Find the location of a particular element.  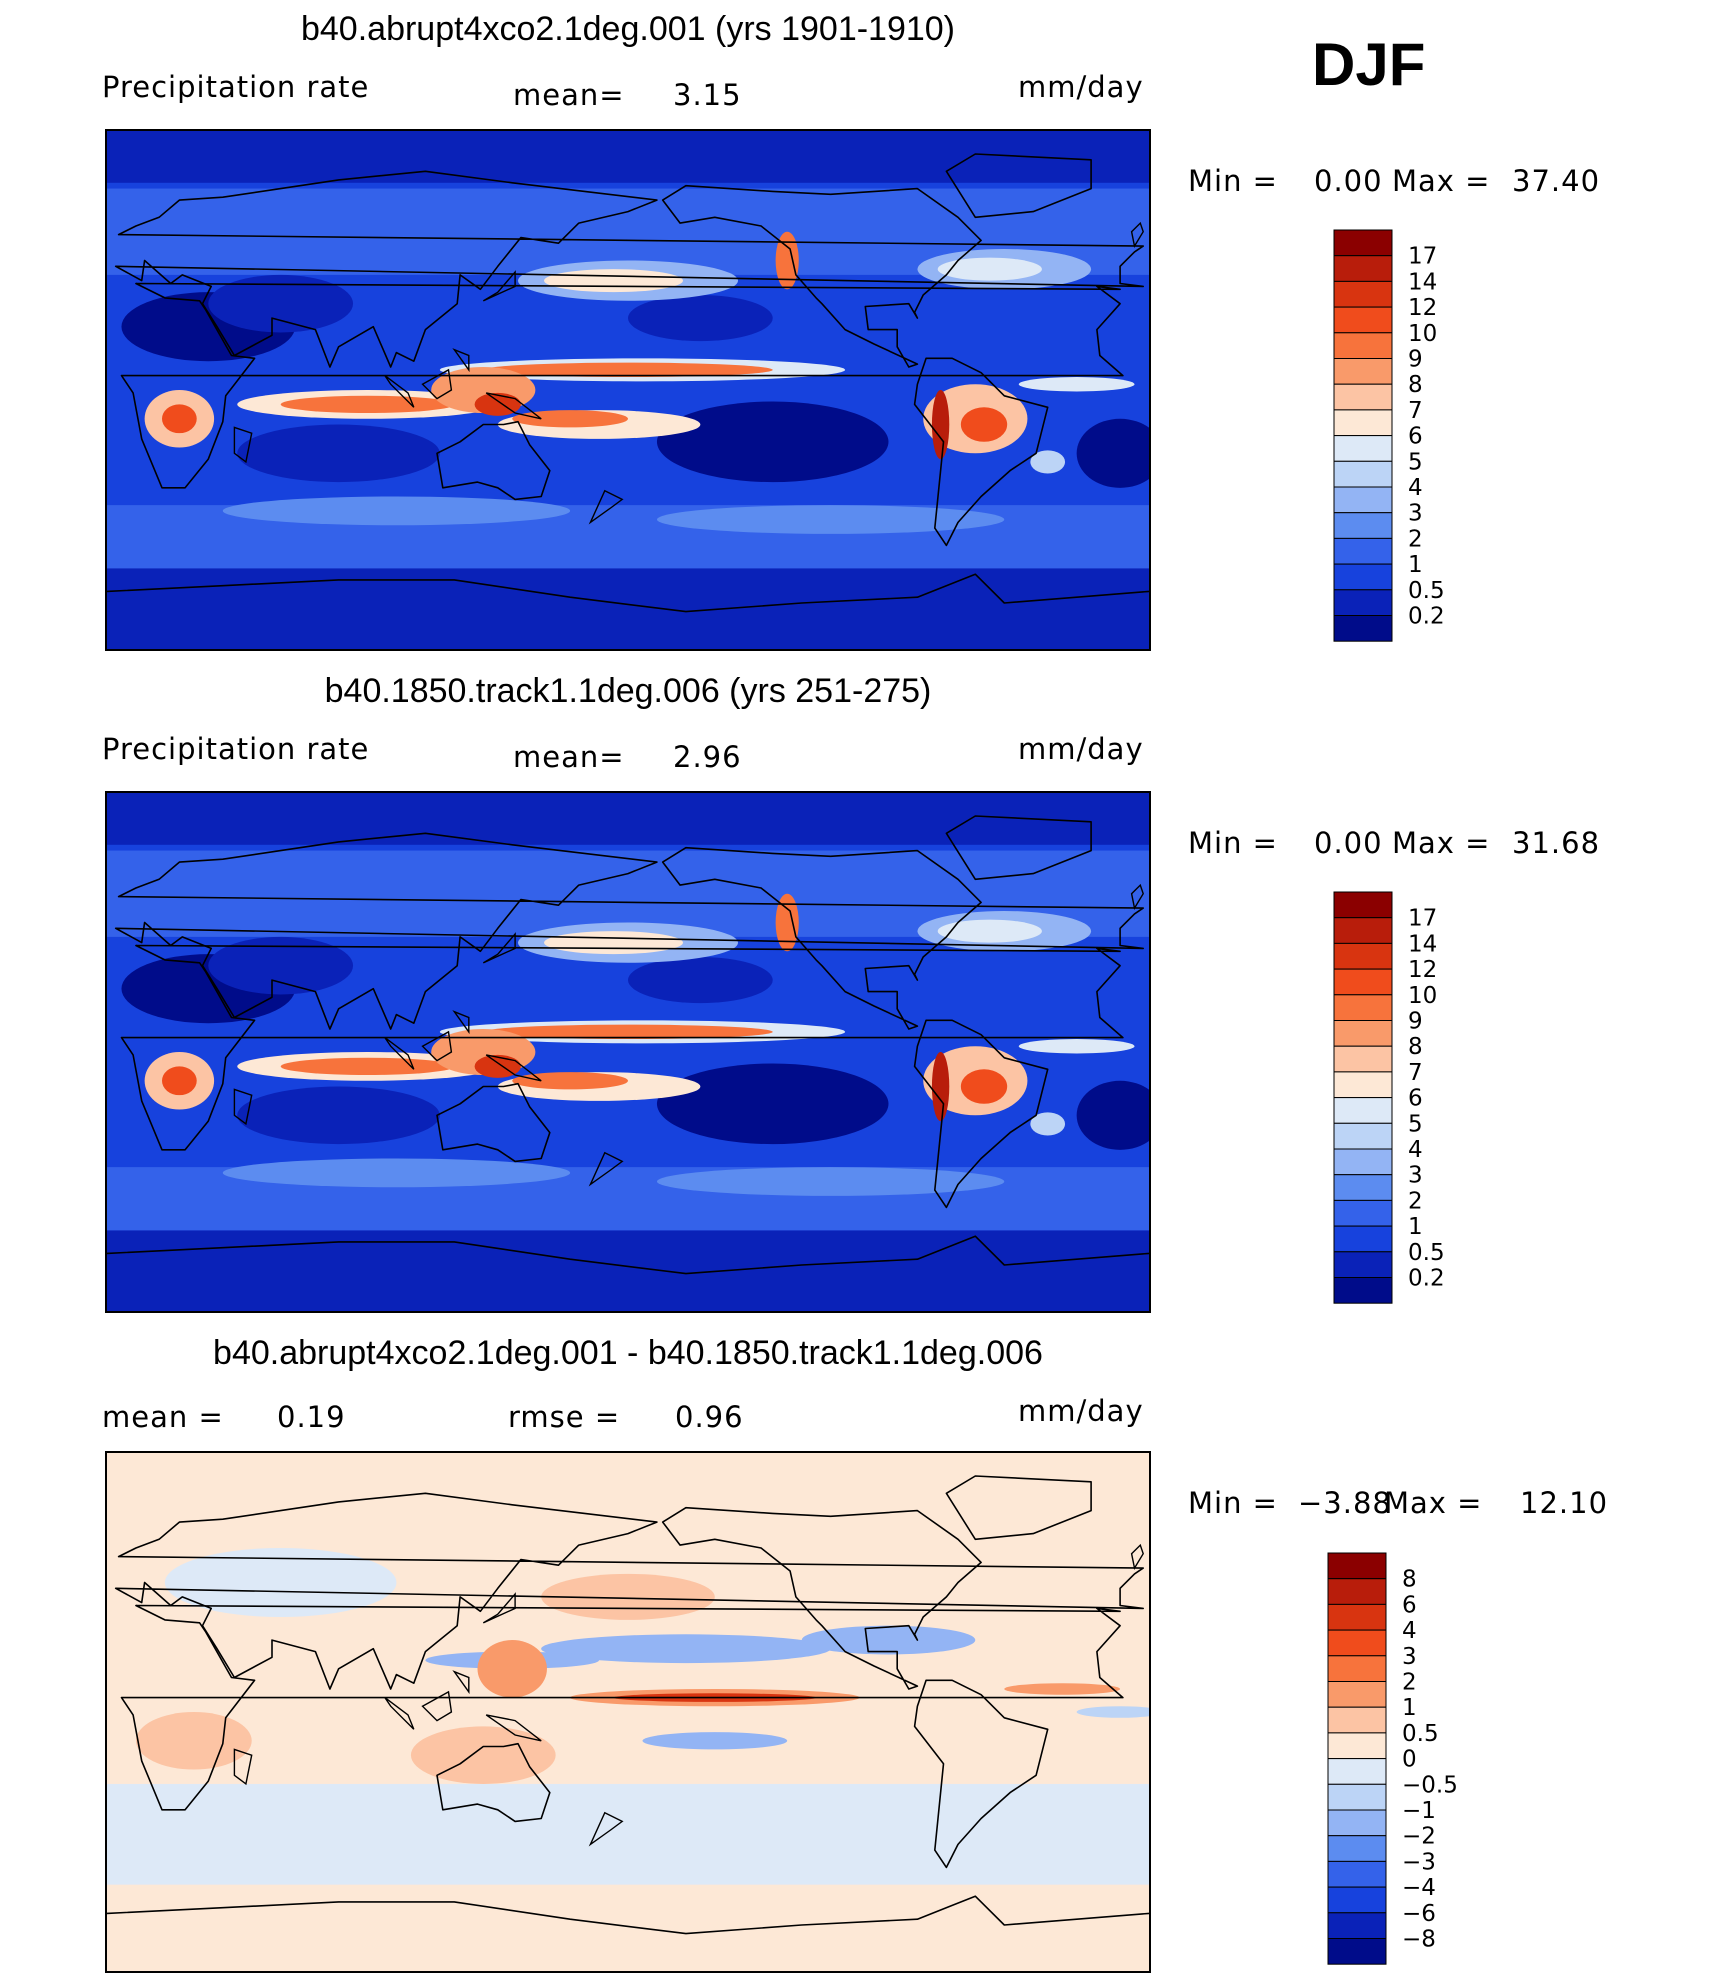

colorbar-tick-label: 0 is located at coordinates (1409, 1760).